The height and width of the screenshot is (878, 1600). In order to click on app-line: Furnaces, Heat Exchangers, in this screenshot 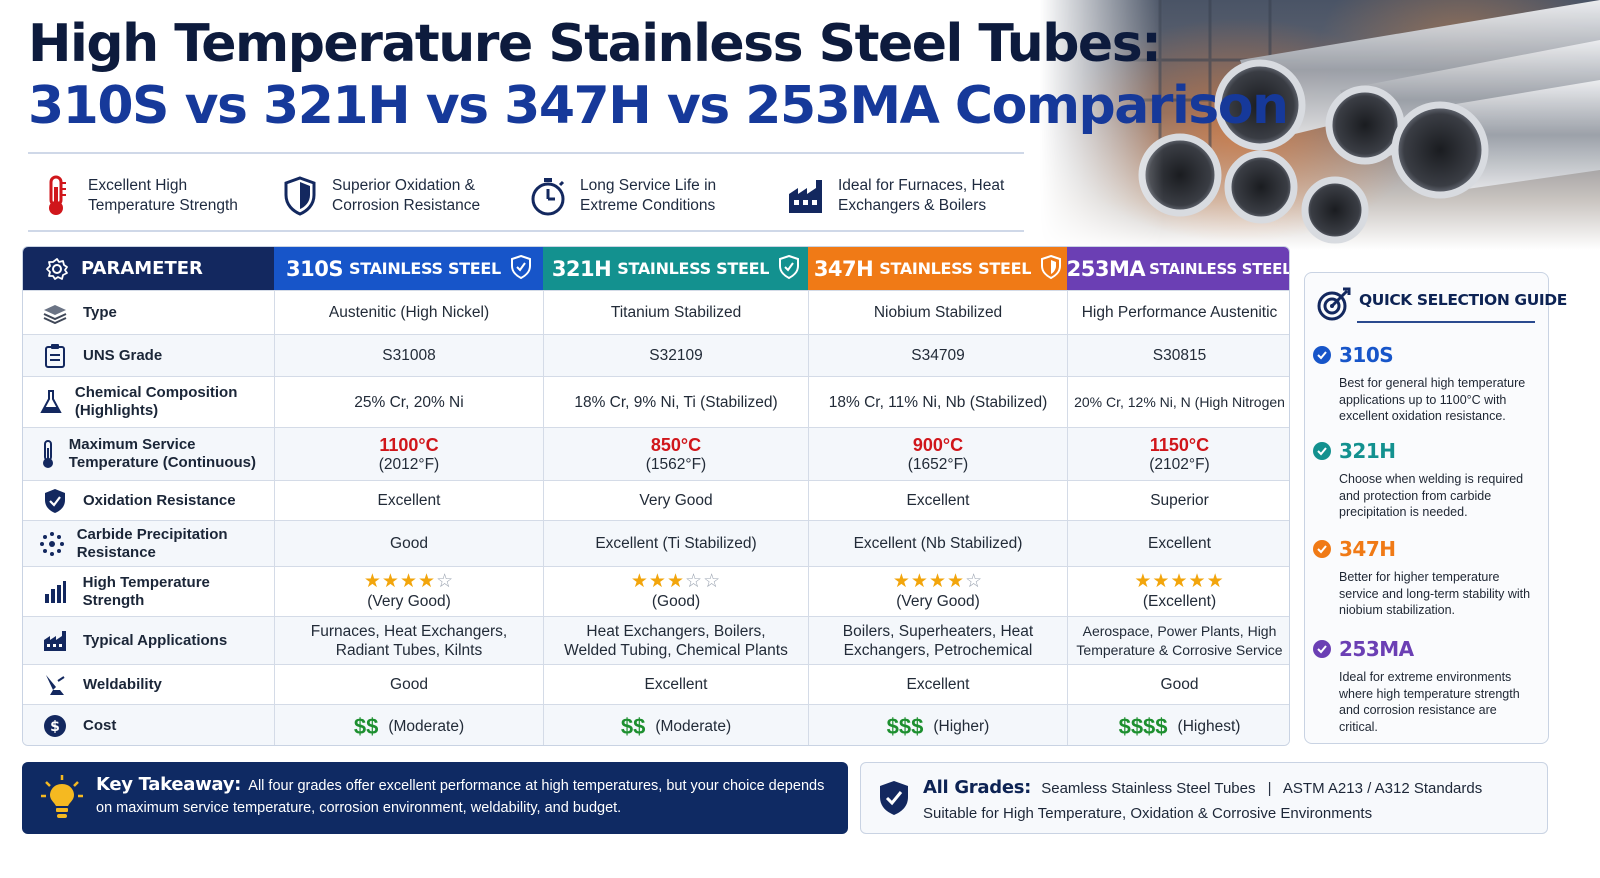, I will do `click(409, 631)`.